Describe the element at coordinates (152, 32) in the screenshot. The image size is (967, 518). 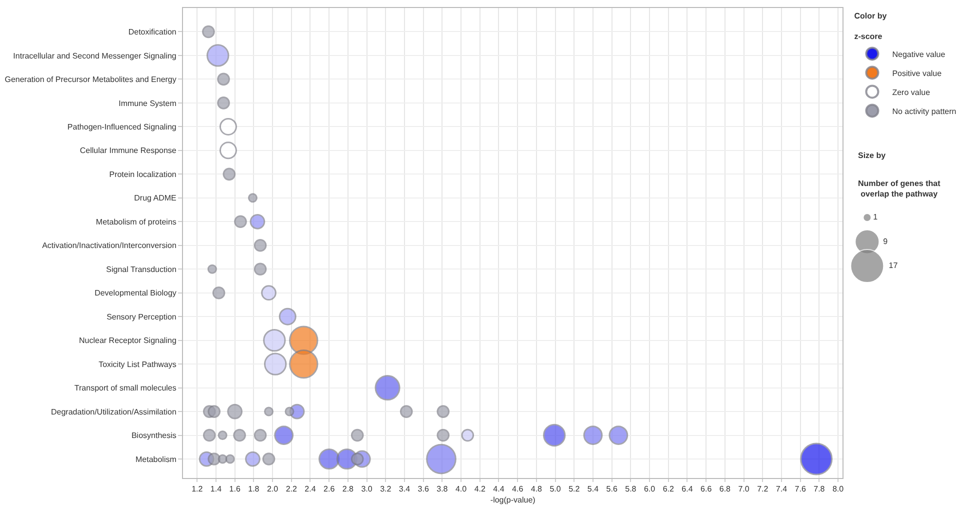
I see `y-tick-label: Detoxification` at that location.